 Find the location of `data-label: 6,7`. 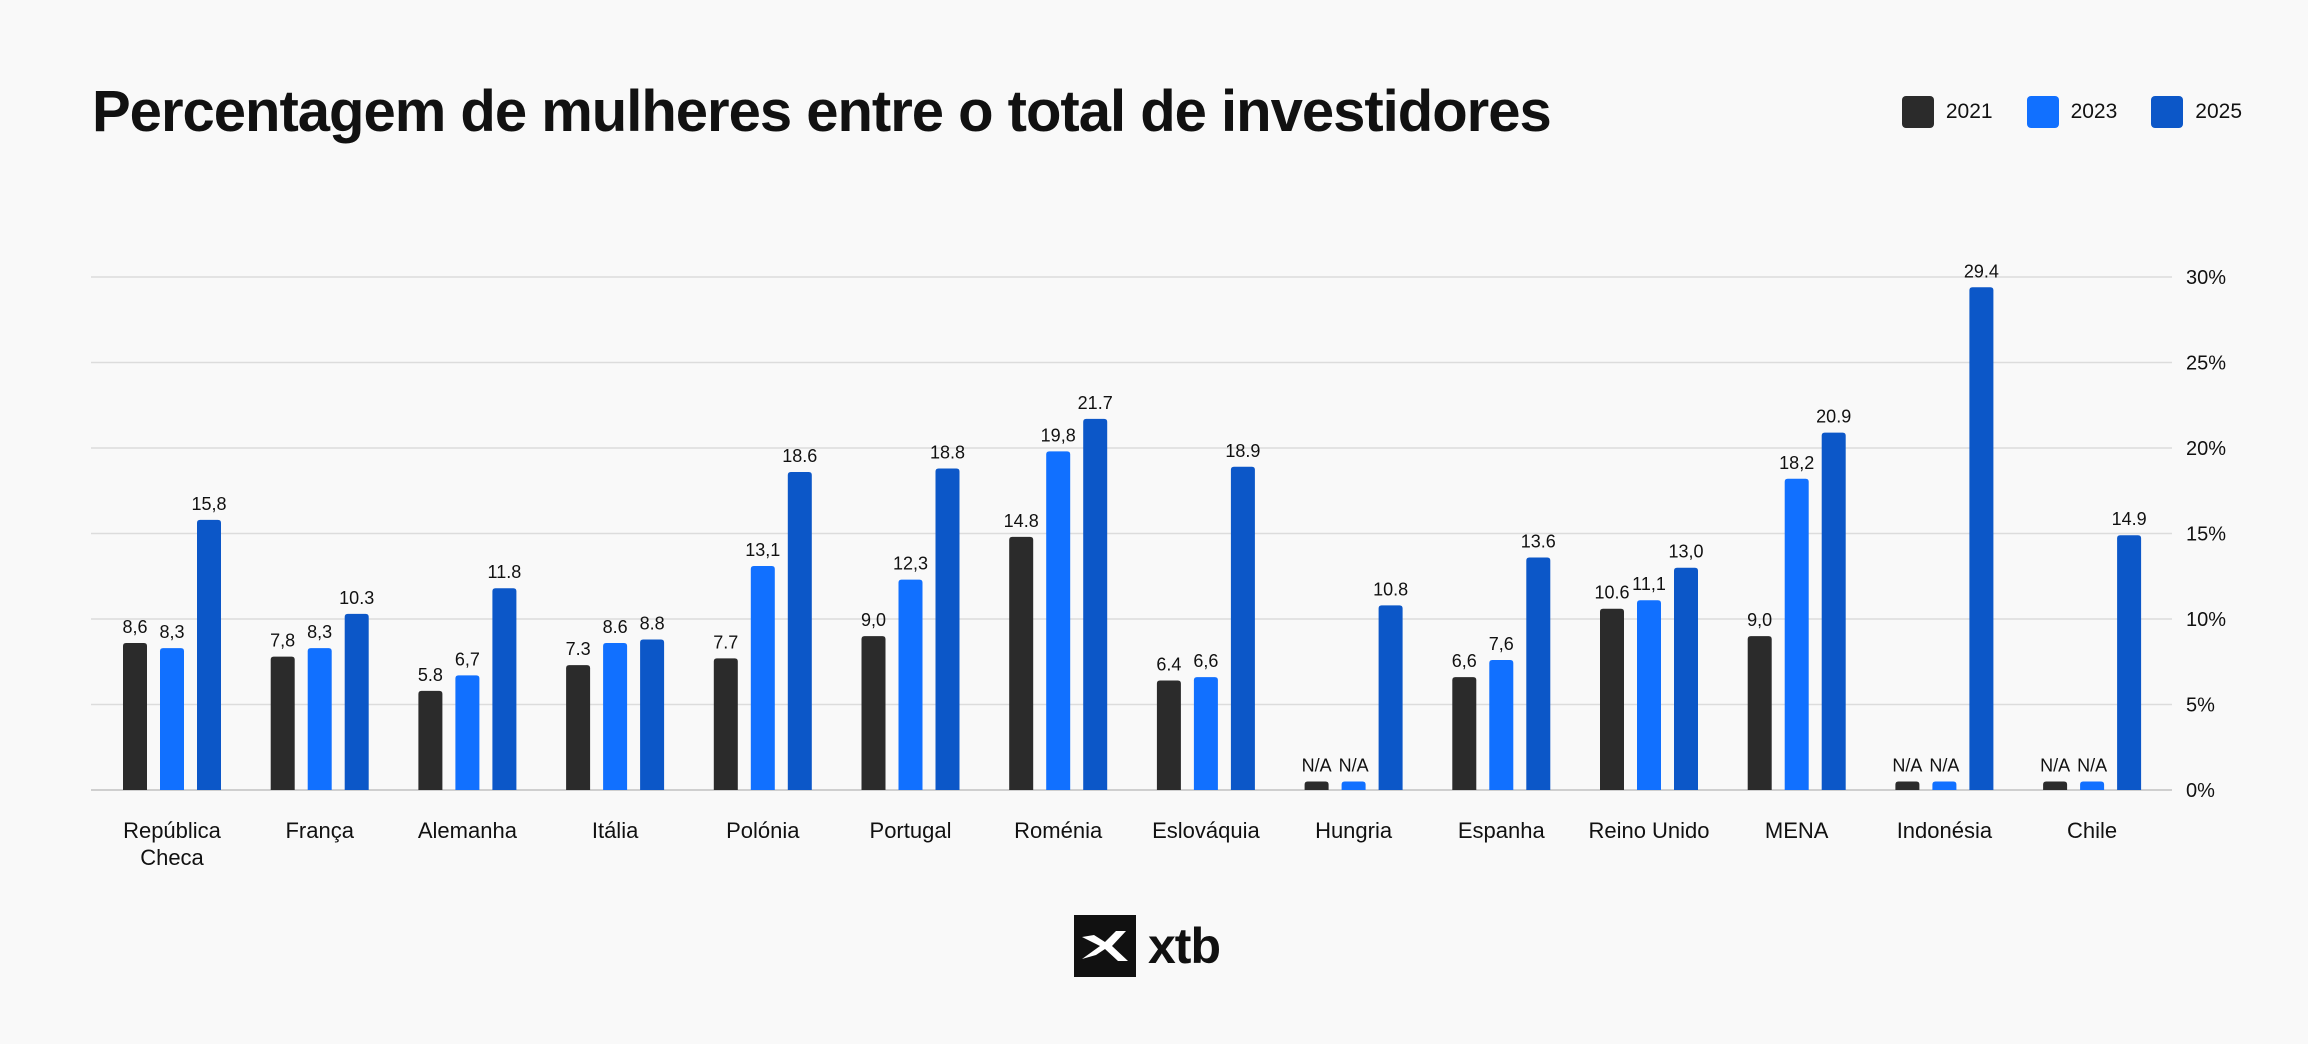

data-label: 6,7 is located at coordinates (467, 659).